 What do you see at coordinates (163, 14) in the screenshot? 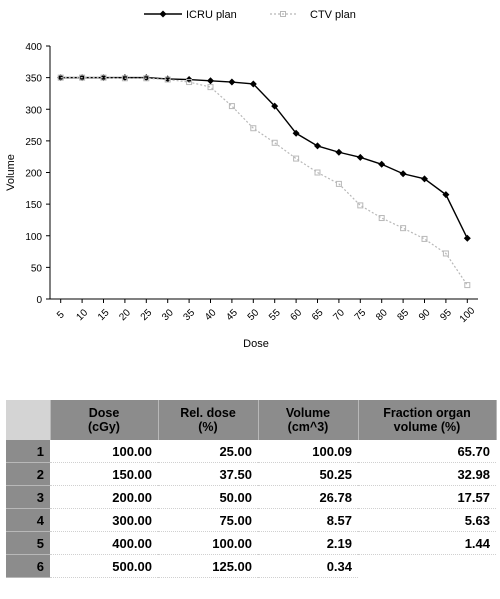
I see `legend-icru-marker` at bounding box center [163, 14].